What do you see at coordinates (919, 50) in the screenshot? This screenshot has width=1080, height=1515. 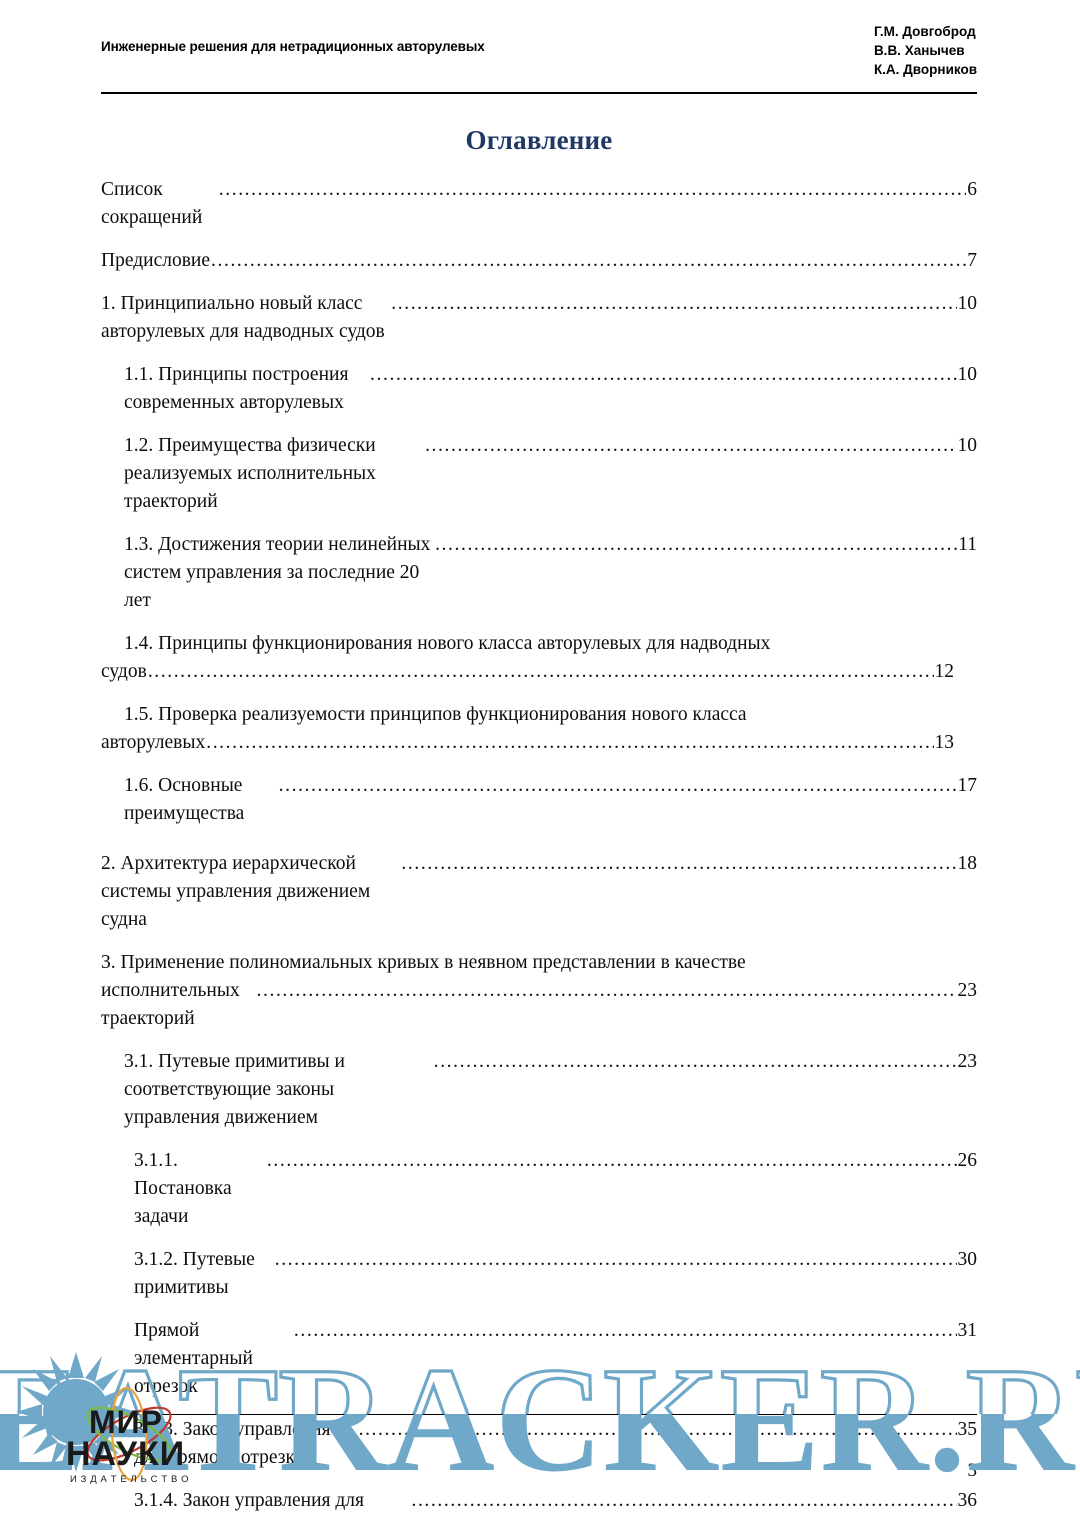 I see `author-name: В.В. Ханычев` at bounding box center [919, 50].